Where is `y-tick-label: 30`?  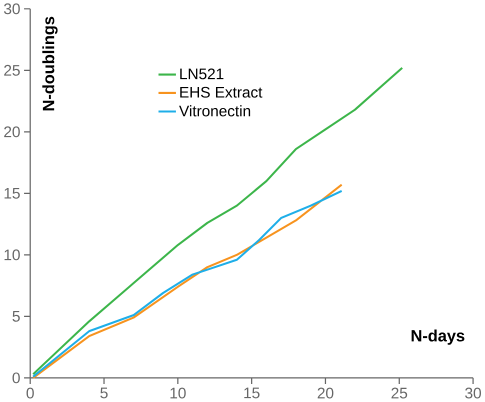
y-tick-label: 30 is located at coordinates (12, 8).